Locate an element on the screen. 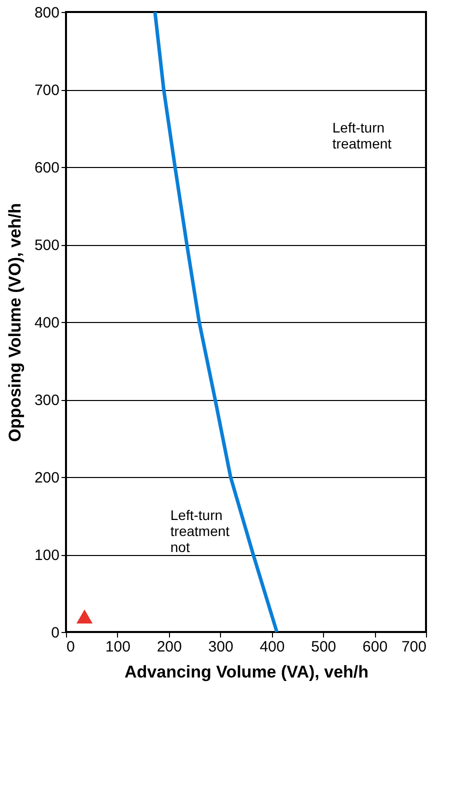 The width and height of the screenshot is (474, 804). y-tick-label: 0 is located at coordinates (55, 633).